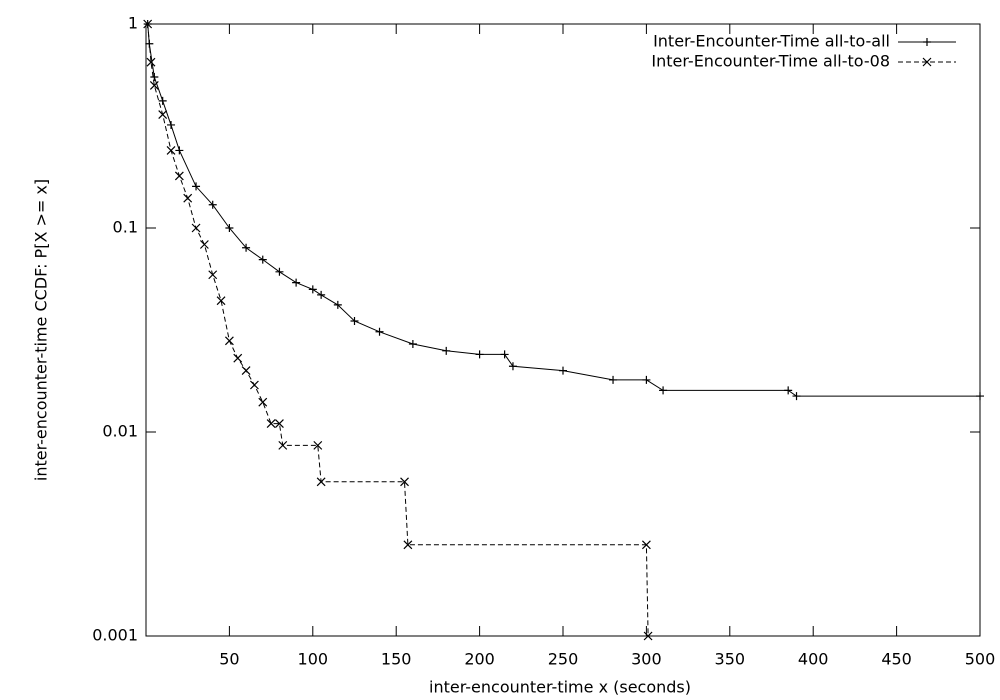 This screenshot has width=1000, height=700. I want to click on legend-label: Inter-Encounter-Time all-to-08, so click(770, 61).